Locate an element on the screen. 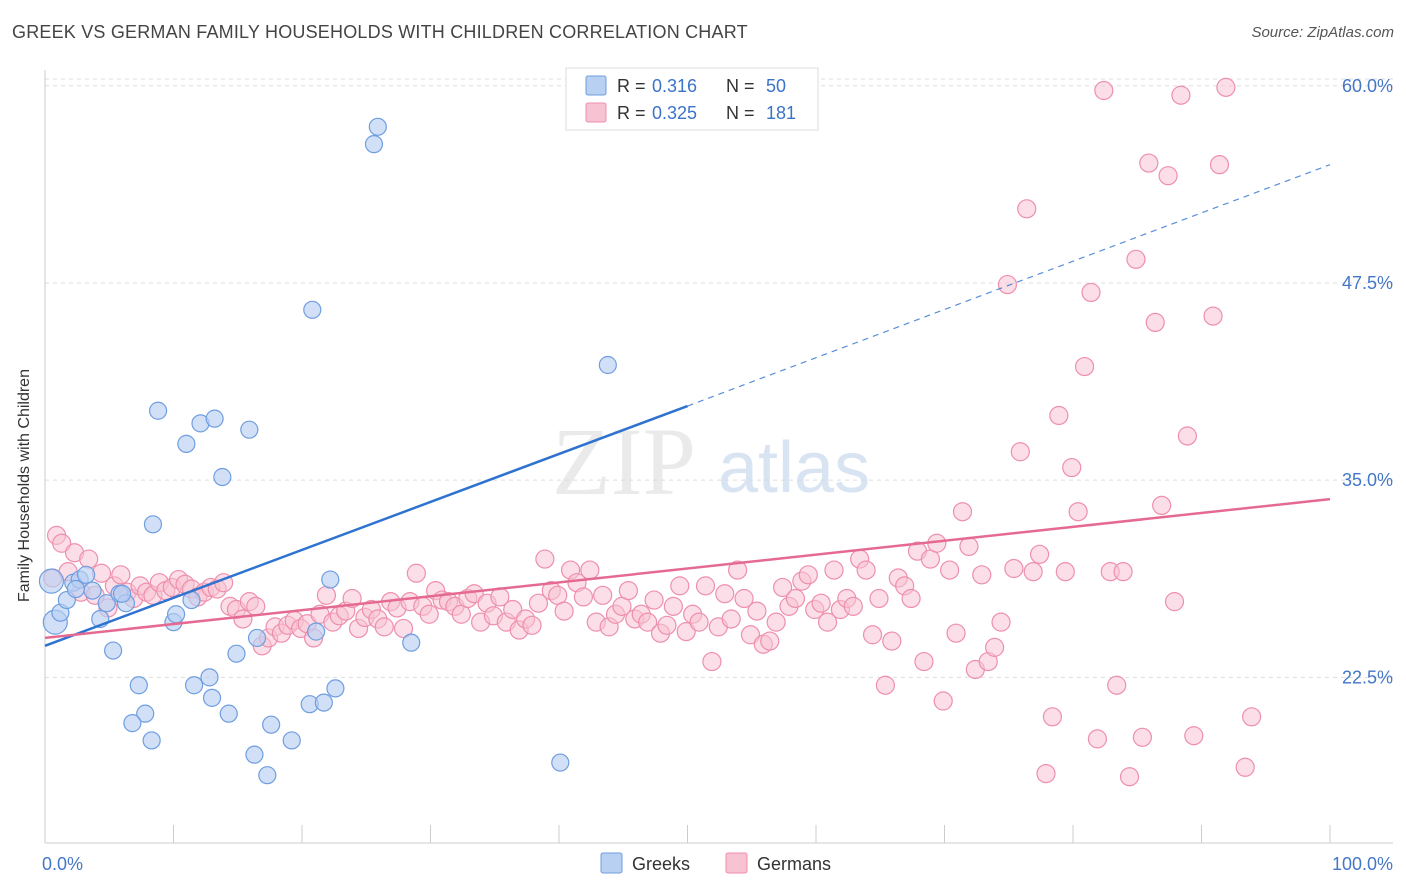 The height and width of the screenshot is (892, 1406). y-tick-label: 60.0% is located at coordinates (1367, 86).